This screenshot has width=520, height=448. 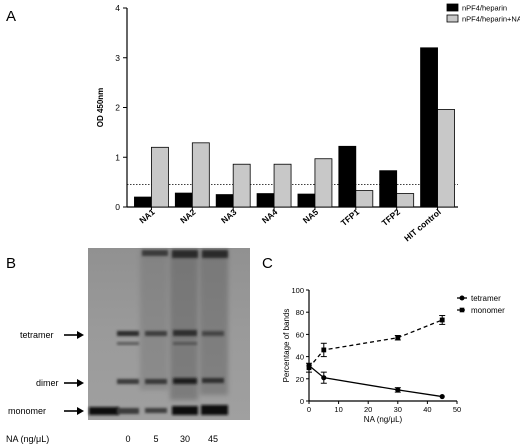 What do you see at coordinates (300, 379) in the screenshot?
I see `c-y-tick-label: 20` at bounding box center [300, 379].